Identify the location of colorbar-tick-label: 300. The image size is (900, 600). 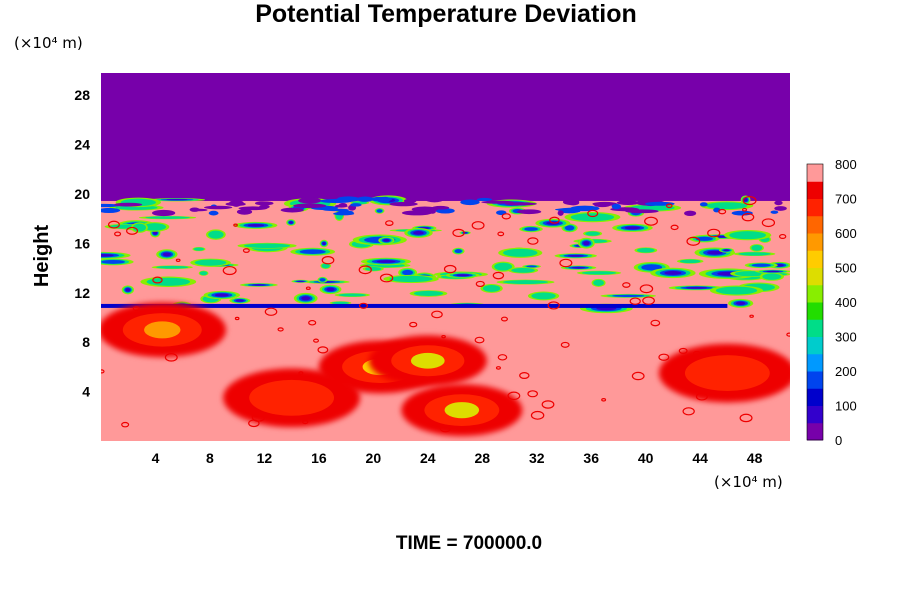
(846, 337).